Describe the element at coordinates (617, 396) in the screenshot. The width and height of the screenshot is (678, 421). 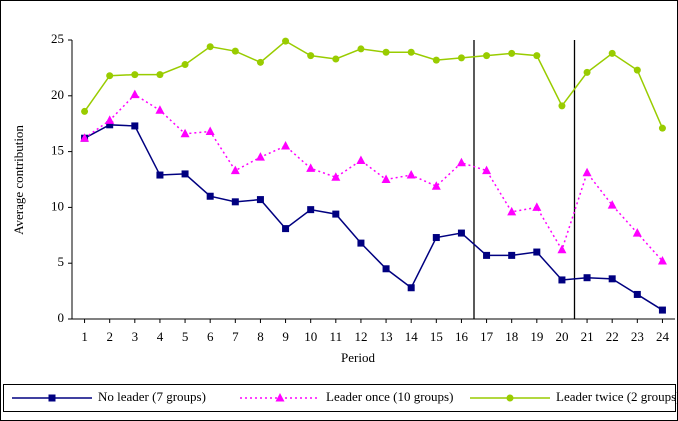
I see `legend-label: Leader twice (2 groups)` at that location.